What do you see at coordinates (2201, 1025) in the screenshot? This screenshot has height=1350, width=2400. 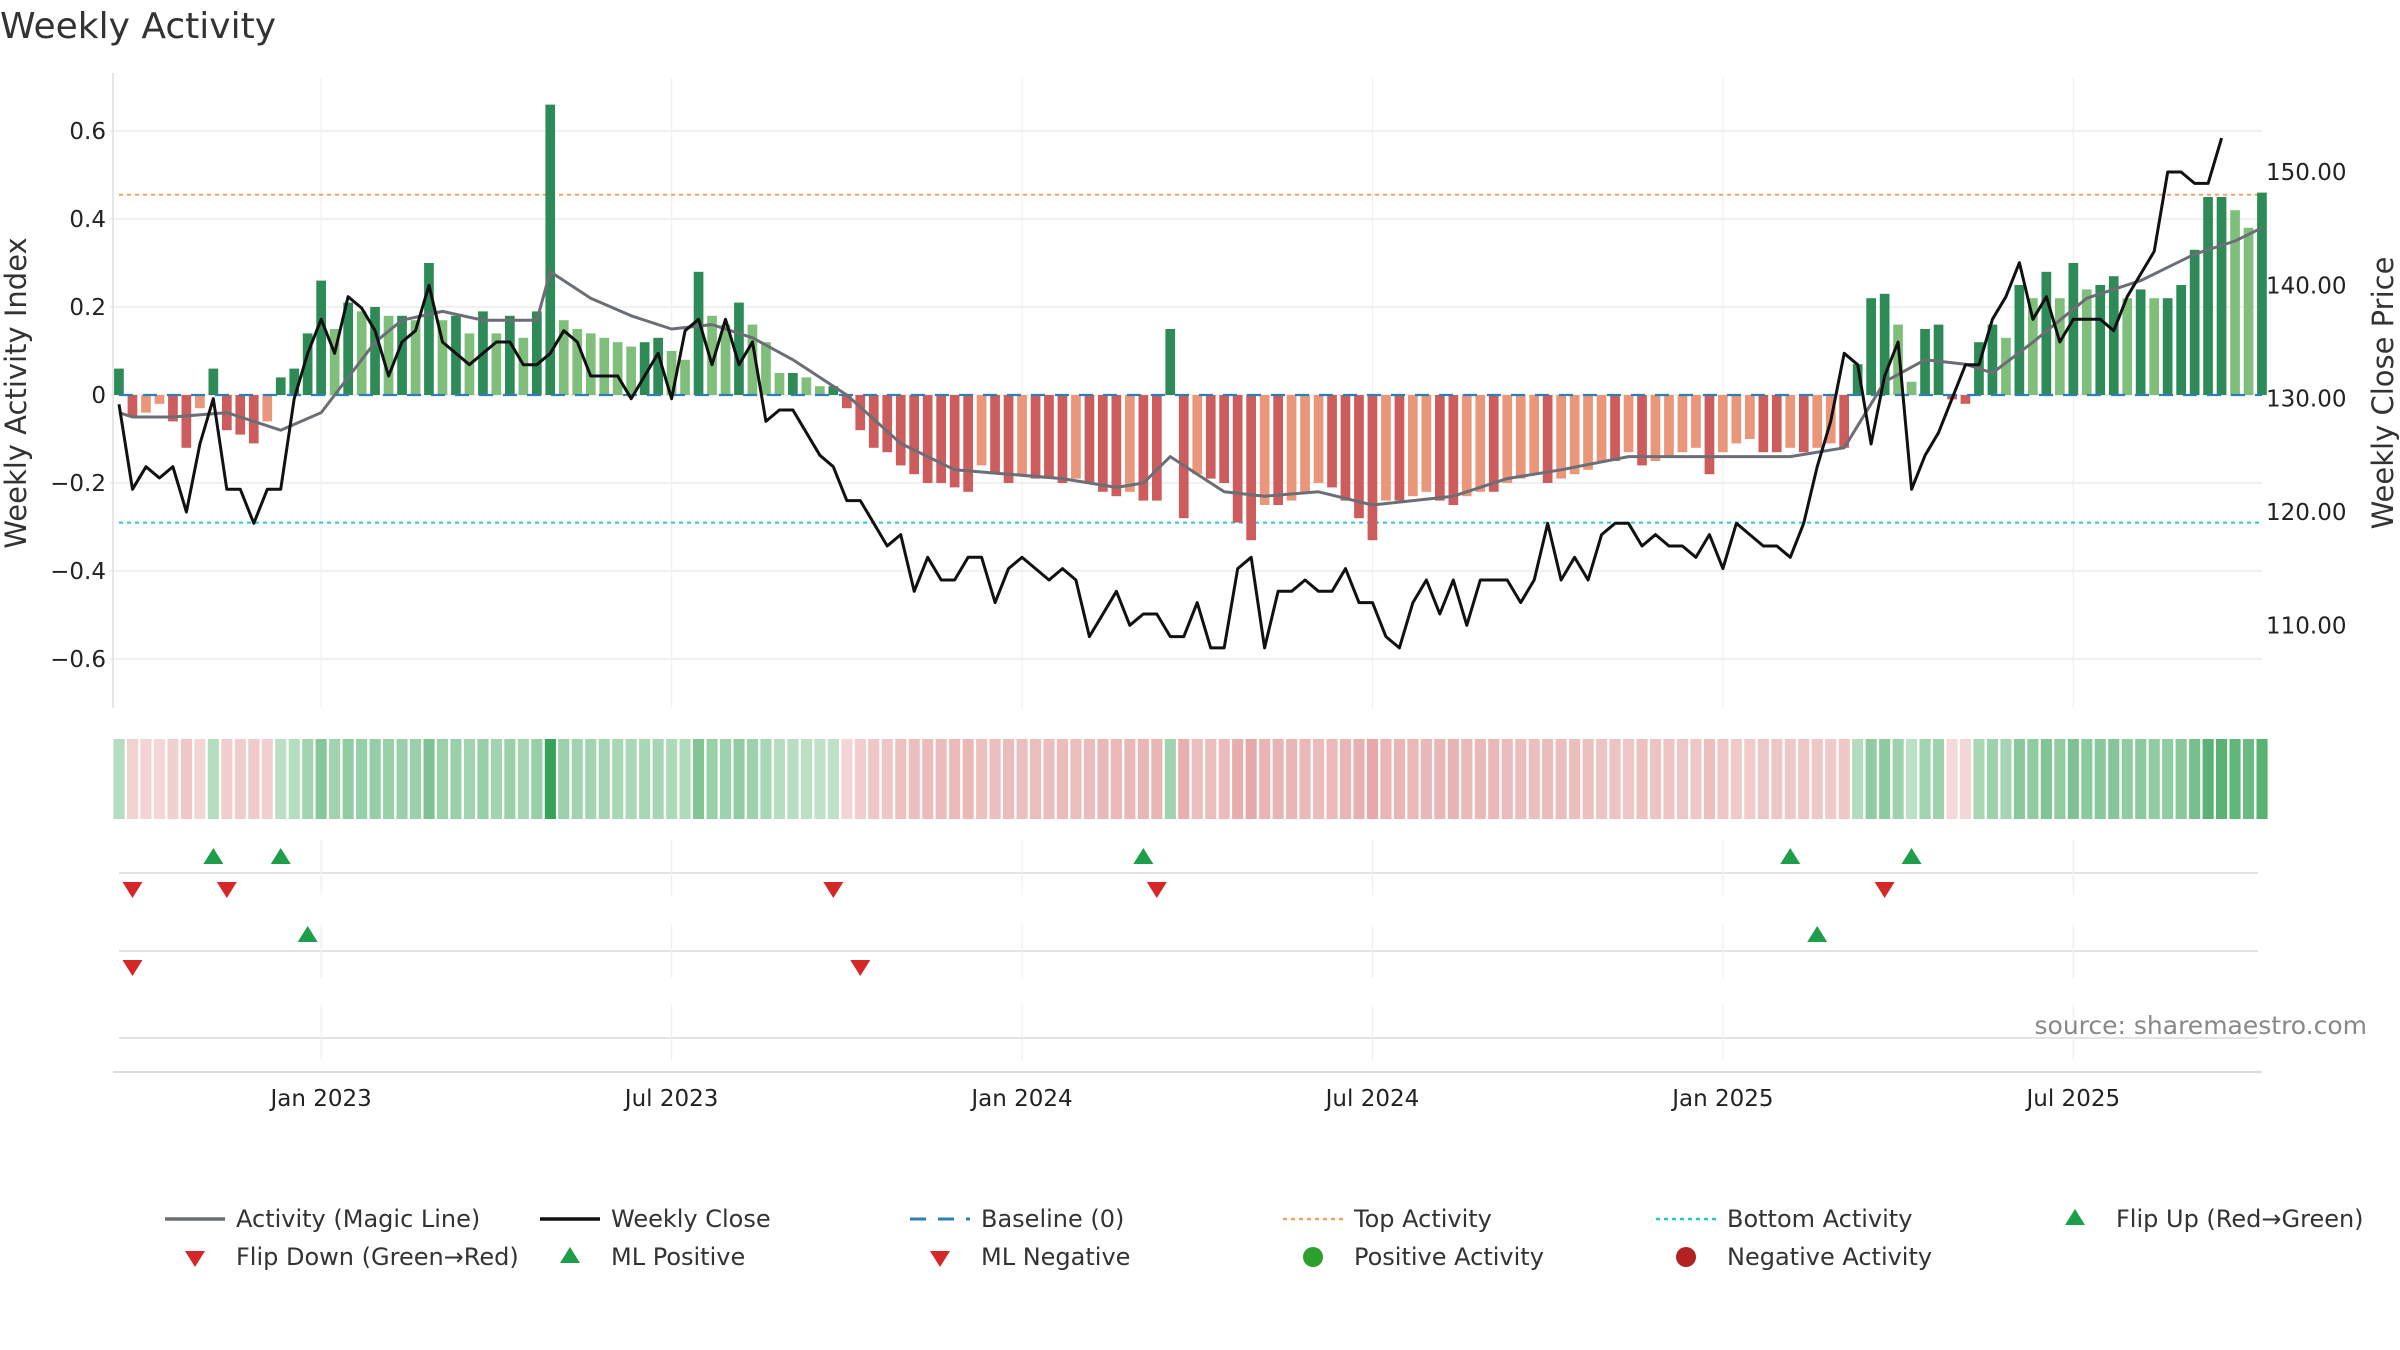 I see `source-label: source: sharemaestro.com` at bounding box center [2201, 1025].